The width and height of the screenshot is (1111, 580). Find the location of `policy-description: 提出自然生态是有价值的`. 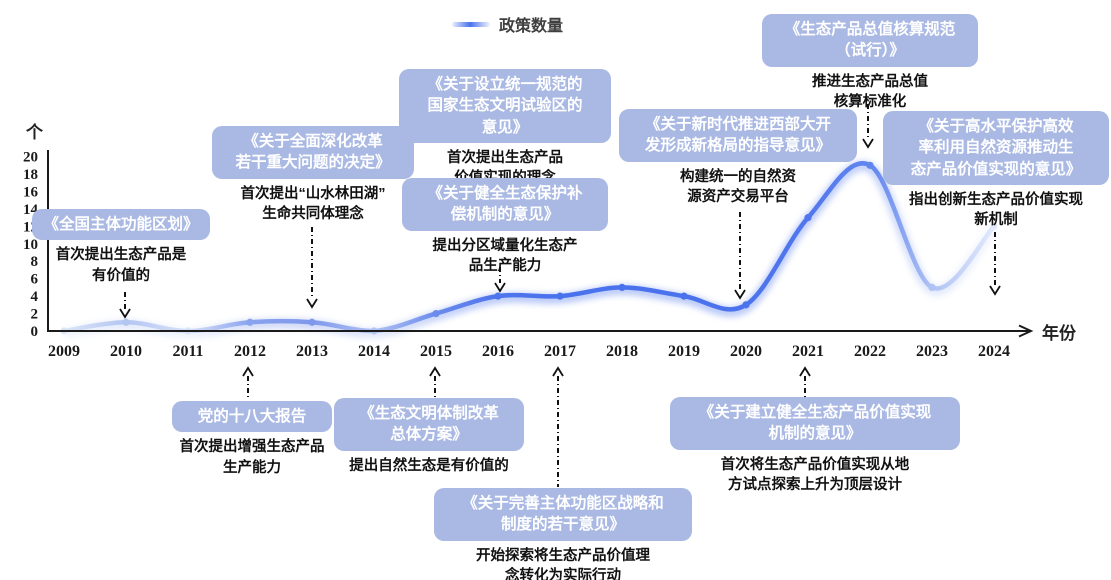

policy-description: 提出自然生态是有价值的 is located at coordinates (429, 465).